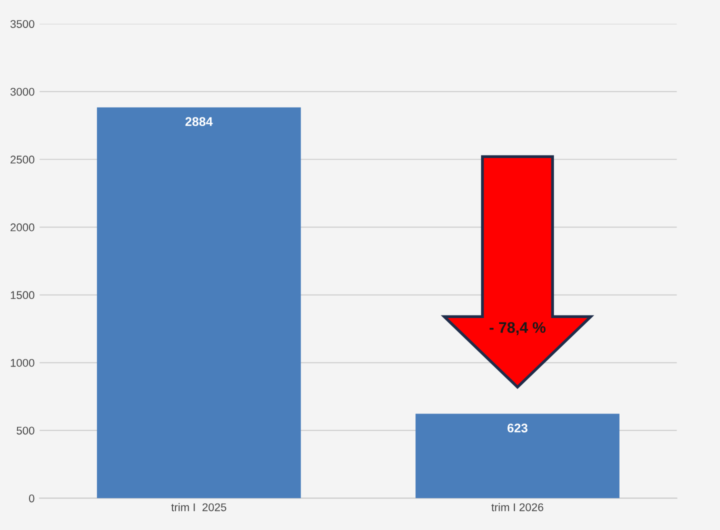 This screenshot has height=530, width=720. Describe the element at coordinates (22, 295) in the screenshot. I see `y-tick-label: 1500` at that location.